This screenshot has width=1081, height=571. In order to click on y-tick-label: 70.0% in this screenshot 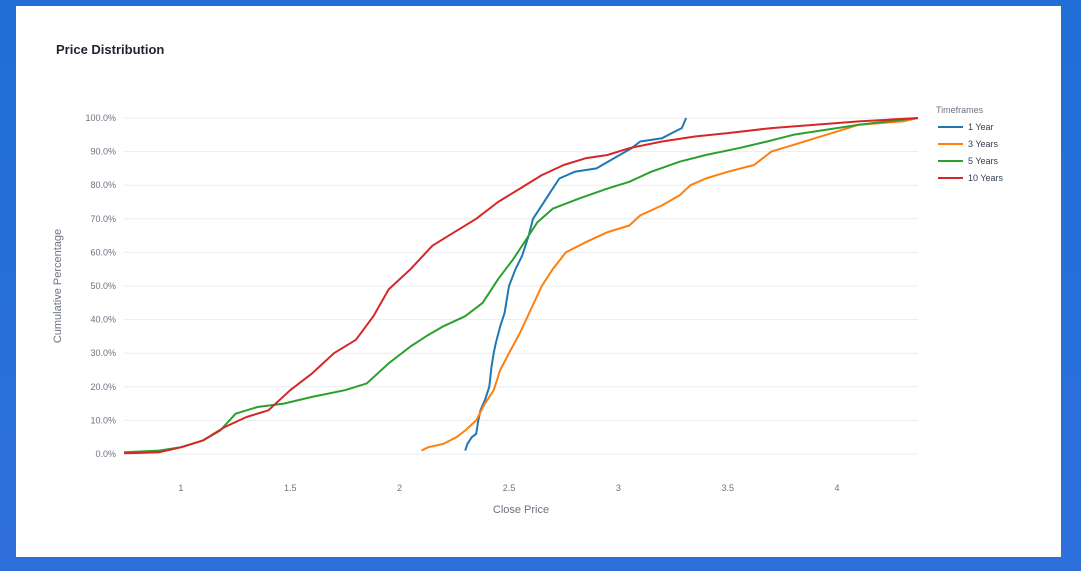, I will do `click(103, 219)`.